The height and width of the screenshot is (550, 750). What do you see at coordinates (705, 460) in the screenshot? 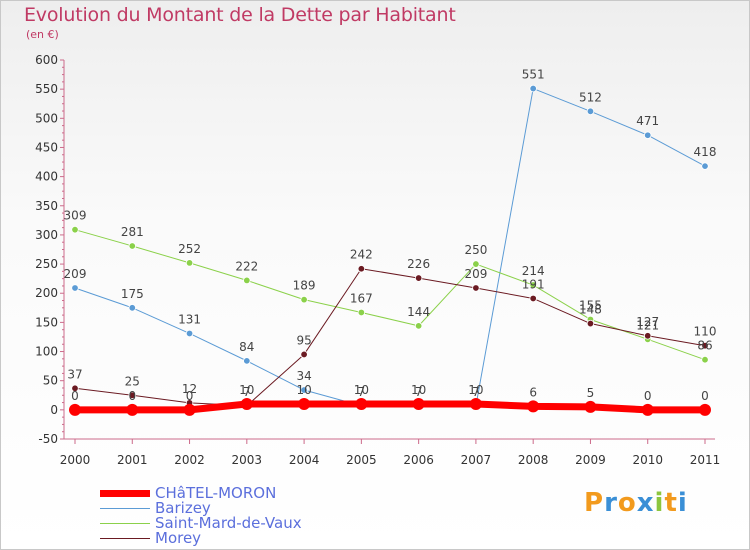
I see `x-tick-label: 2011` at bounding box center [705, 460].